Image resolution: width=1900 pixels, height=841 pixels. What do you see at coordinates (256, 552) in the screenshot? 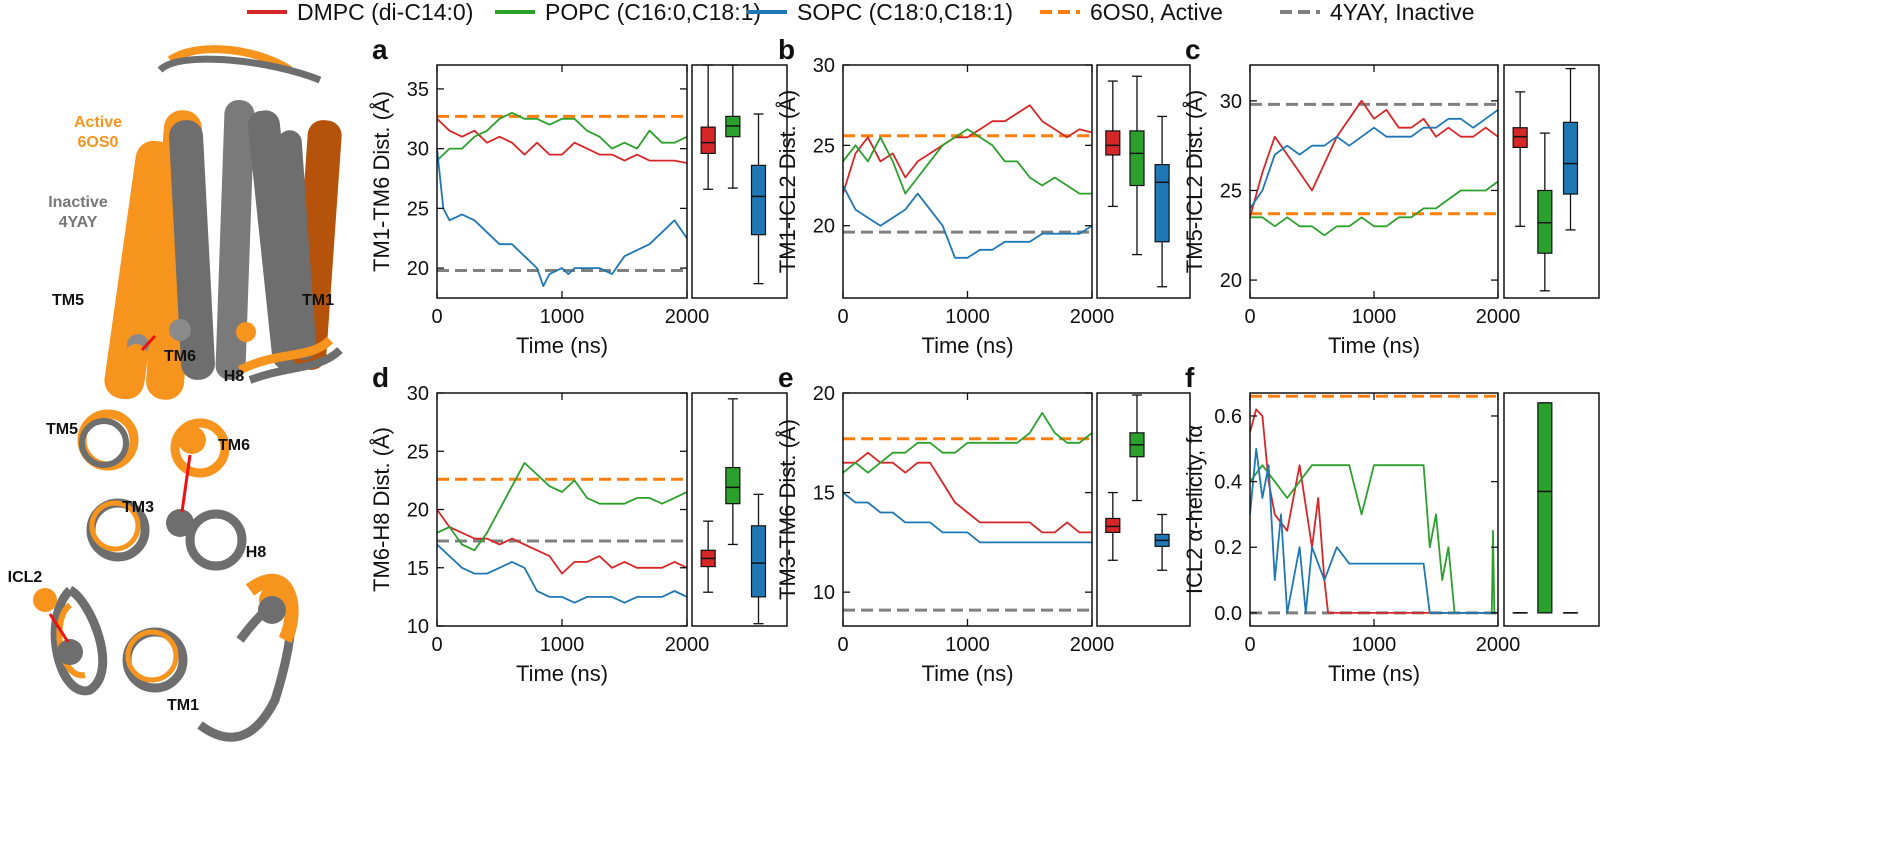
I see `h8-label-bottom: H8` at bounding box center [256, 552].